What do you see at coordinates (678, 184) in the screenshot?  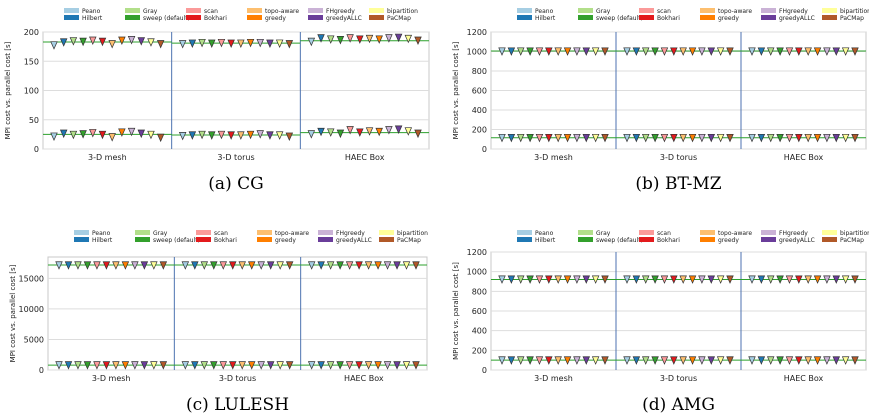 I see `figure-caption: (b) BT-MZ` at bounding box center [678, 184].